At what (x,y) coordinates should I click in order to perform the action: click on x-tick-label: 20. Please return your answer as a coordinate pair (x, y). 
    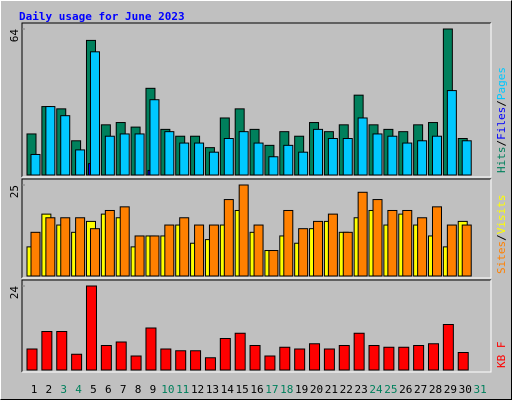
    Looking at the image, I should click on (316, 389).